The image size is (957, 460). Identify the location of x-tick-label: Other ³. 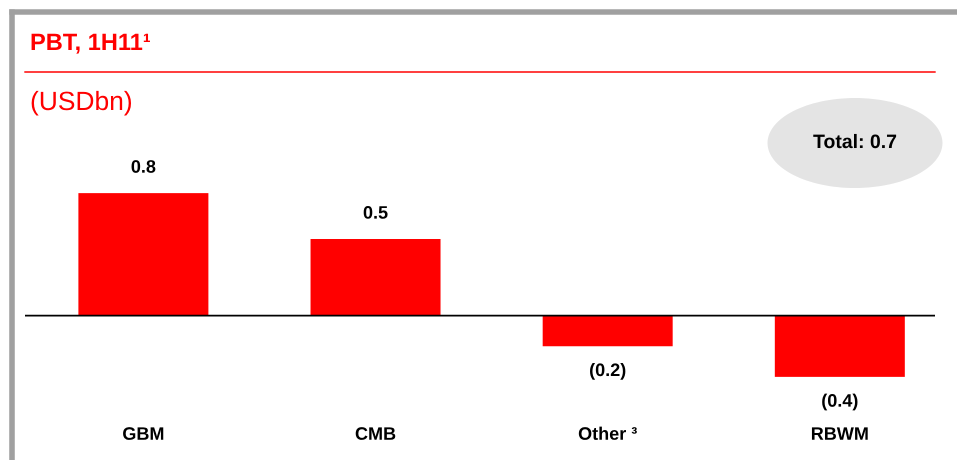
(607, 433).